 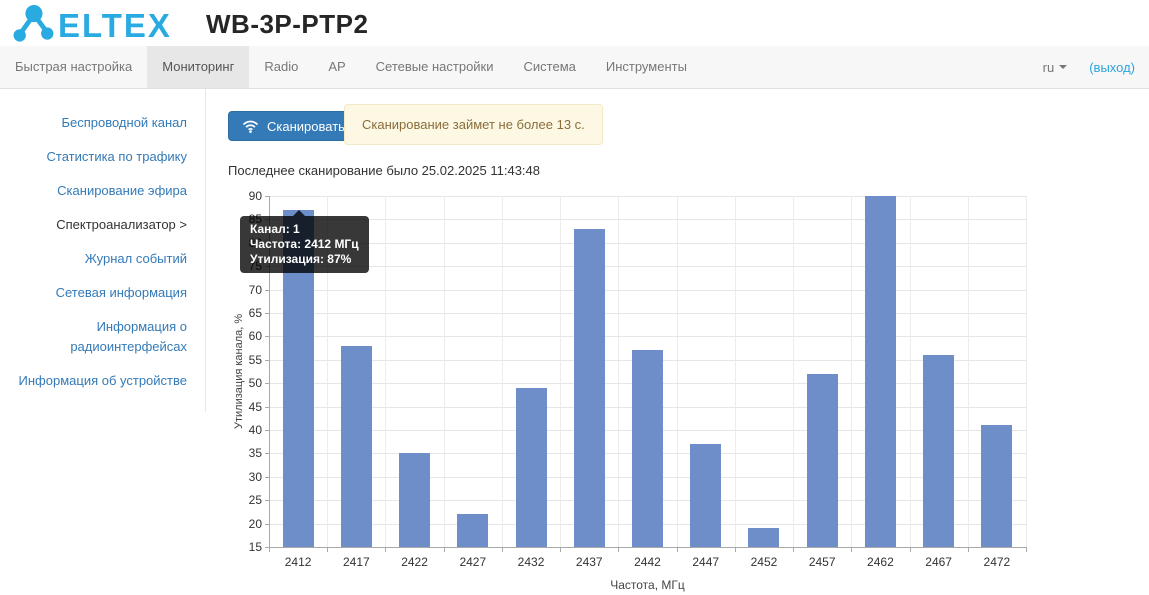 What do you see at coordinates (33, 25) in the screenshot?
I see `brand-molecule-icon` at bounding box center [33, 25].